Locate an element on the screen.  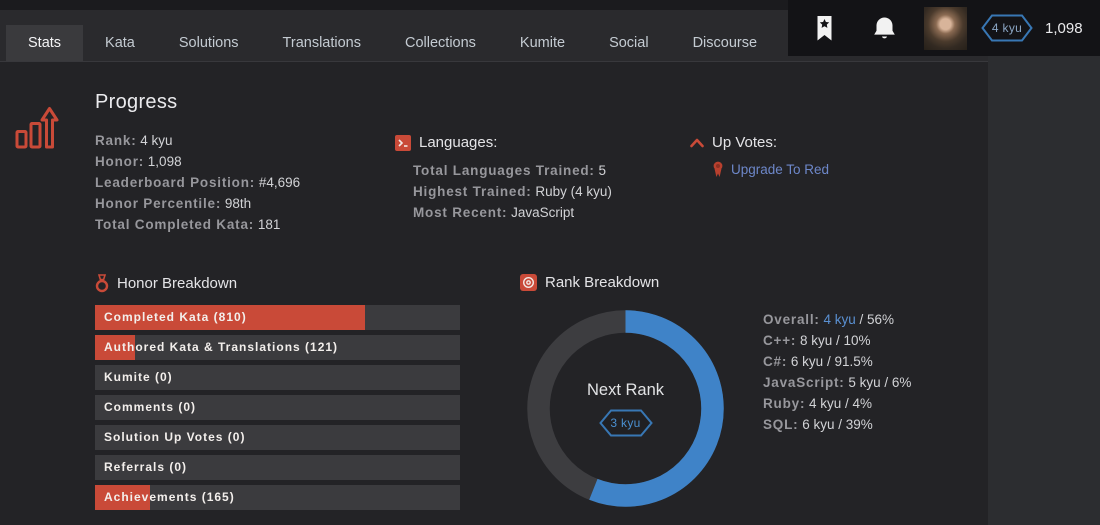
rank-breakdown-title: Rank Breakdown is located at coordinates (602, 282).